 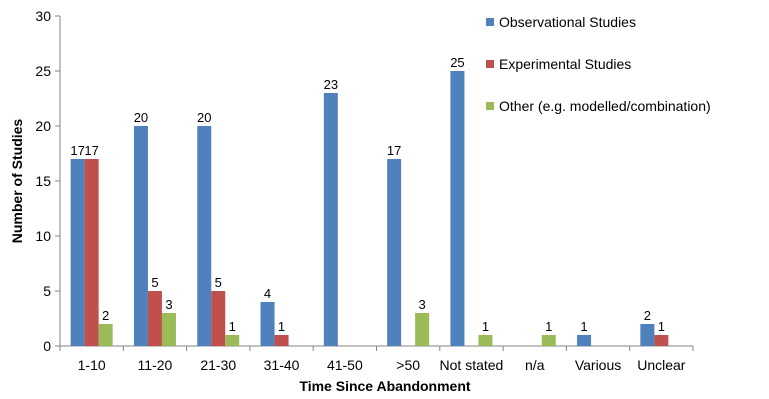 What do you see at coordinates (408, 365) in the screenshot?
I see `x-tick-label: >50` at bounding box center [408, 365].